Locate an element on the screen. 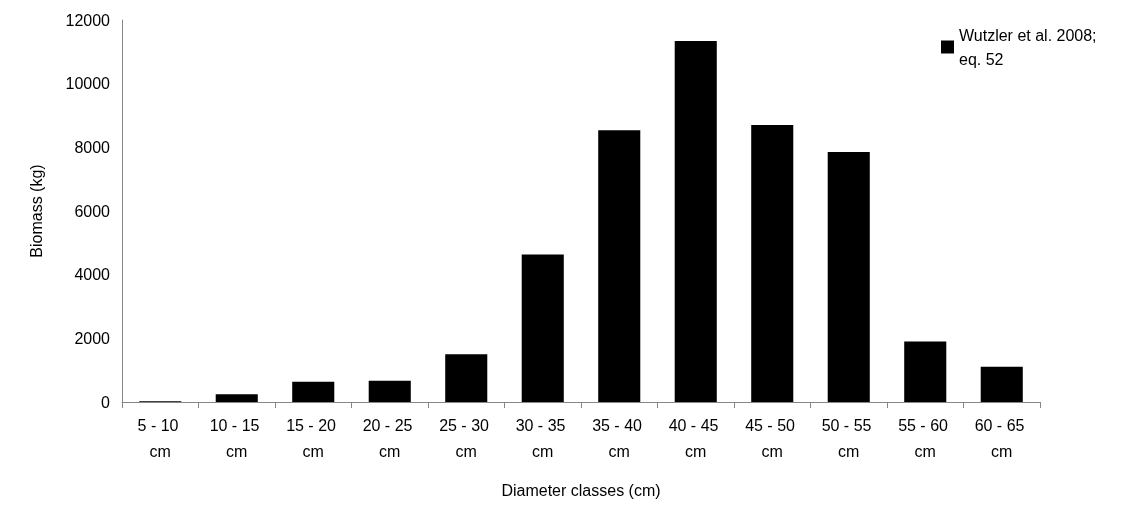  x-tick-label: 40 - 45 cm is located at coordinates (695, 438).